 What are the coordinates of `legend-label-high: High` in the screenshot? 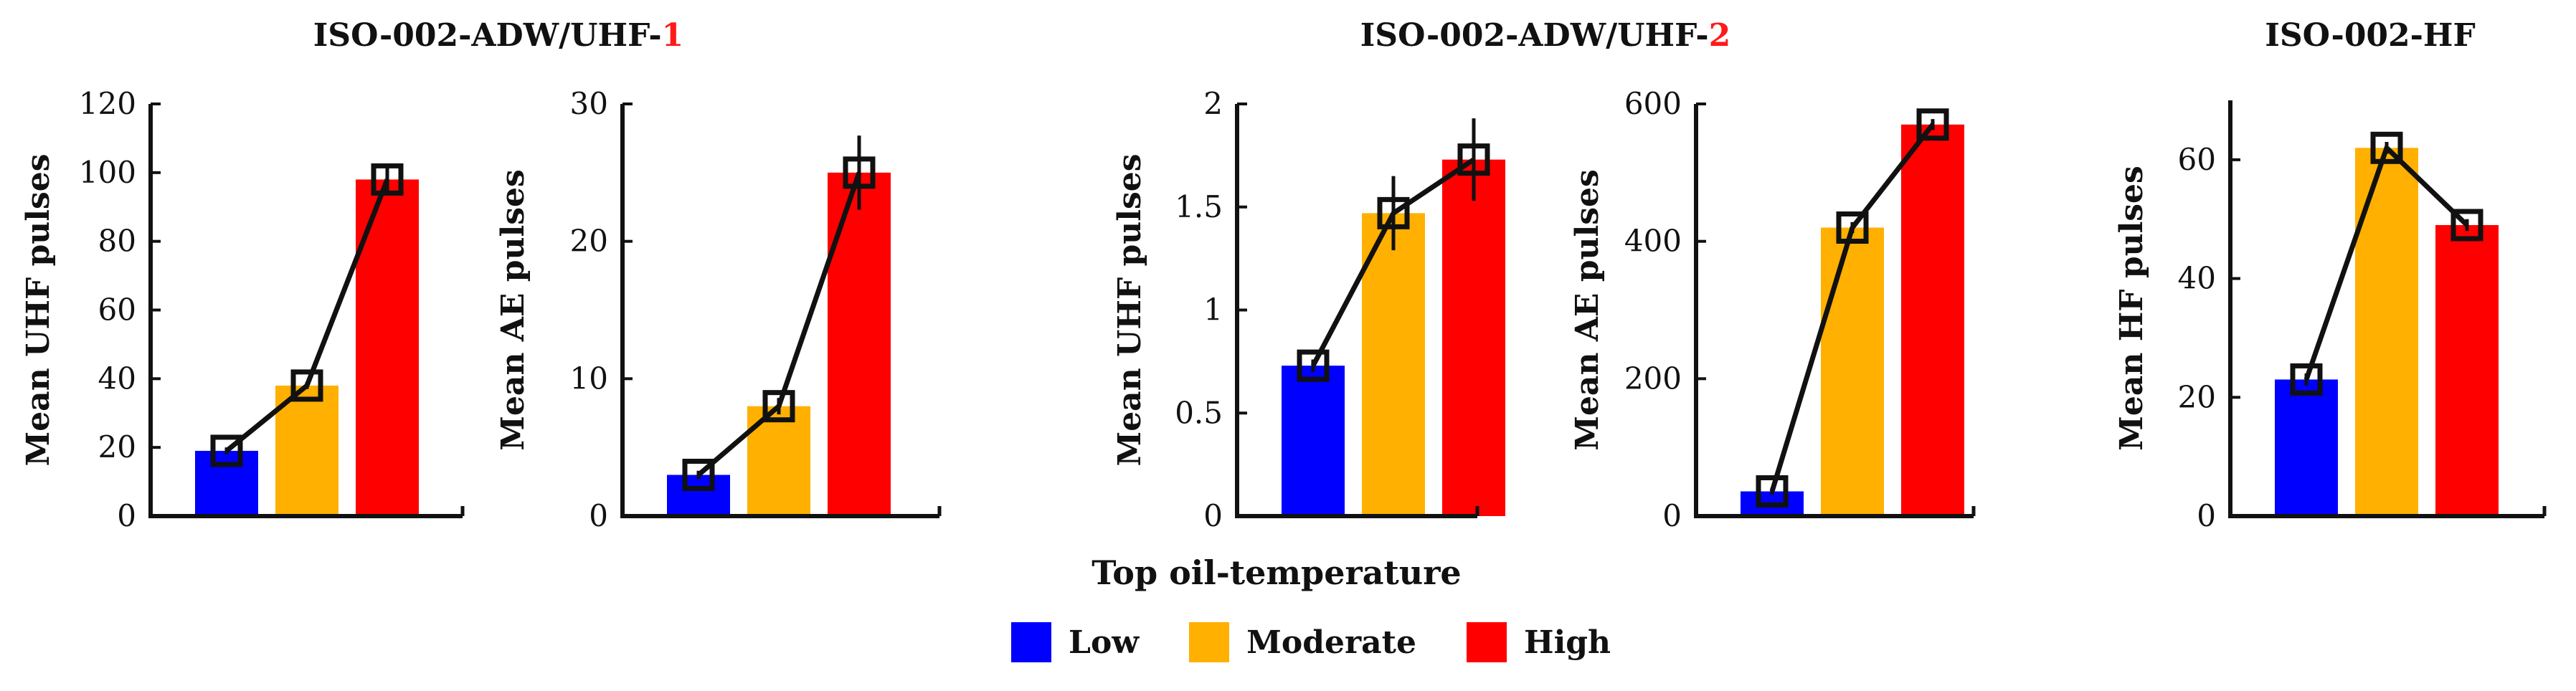 It's located at (1568, 642).